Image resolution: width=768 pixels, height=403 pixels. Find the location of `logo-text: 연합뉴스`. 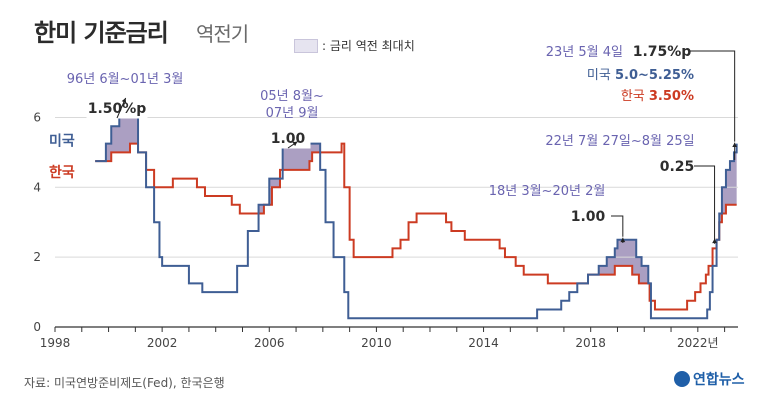

logo-text: 연합뉴스 is located at coordinates (719, 380).